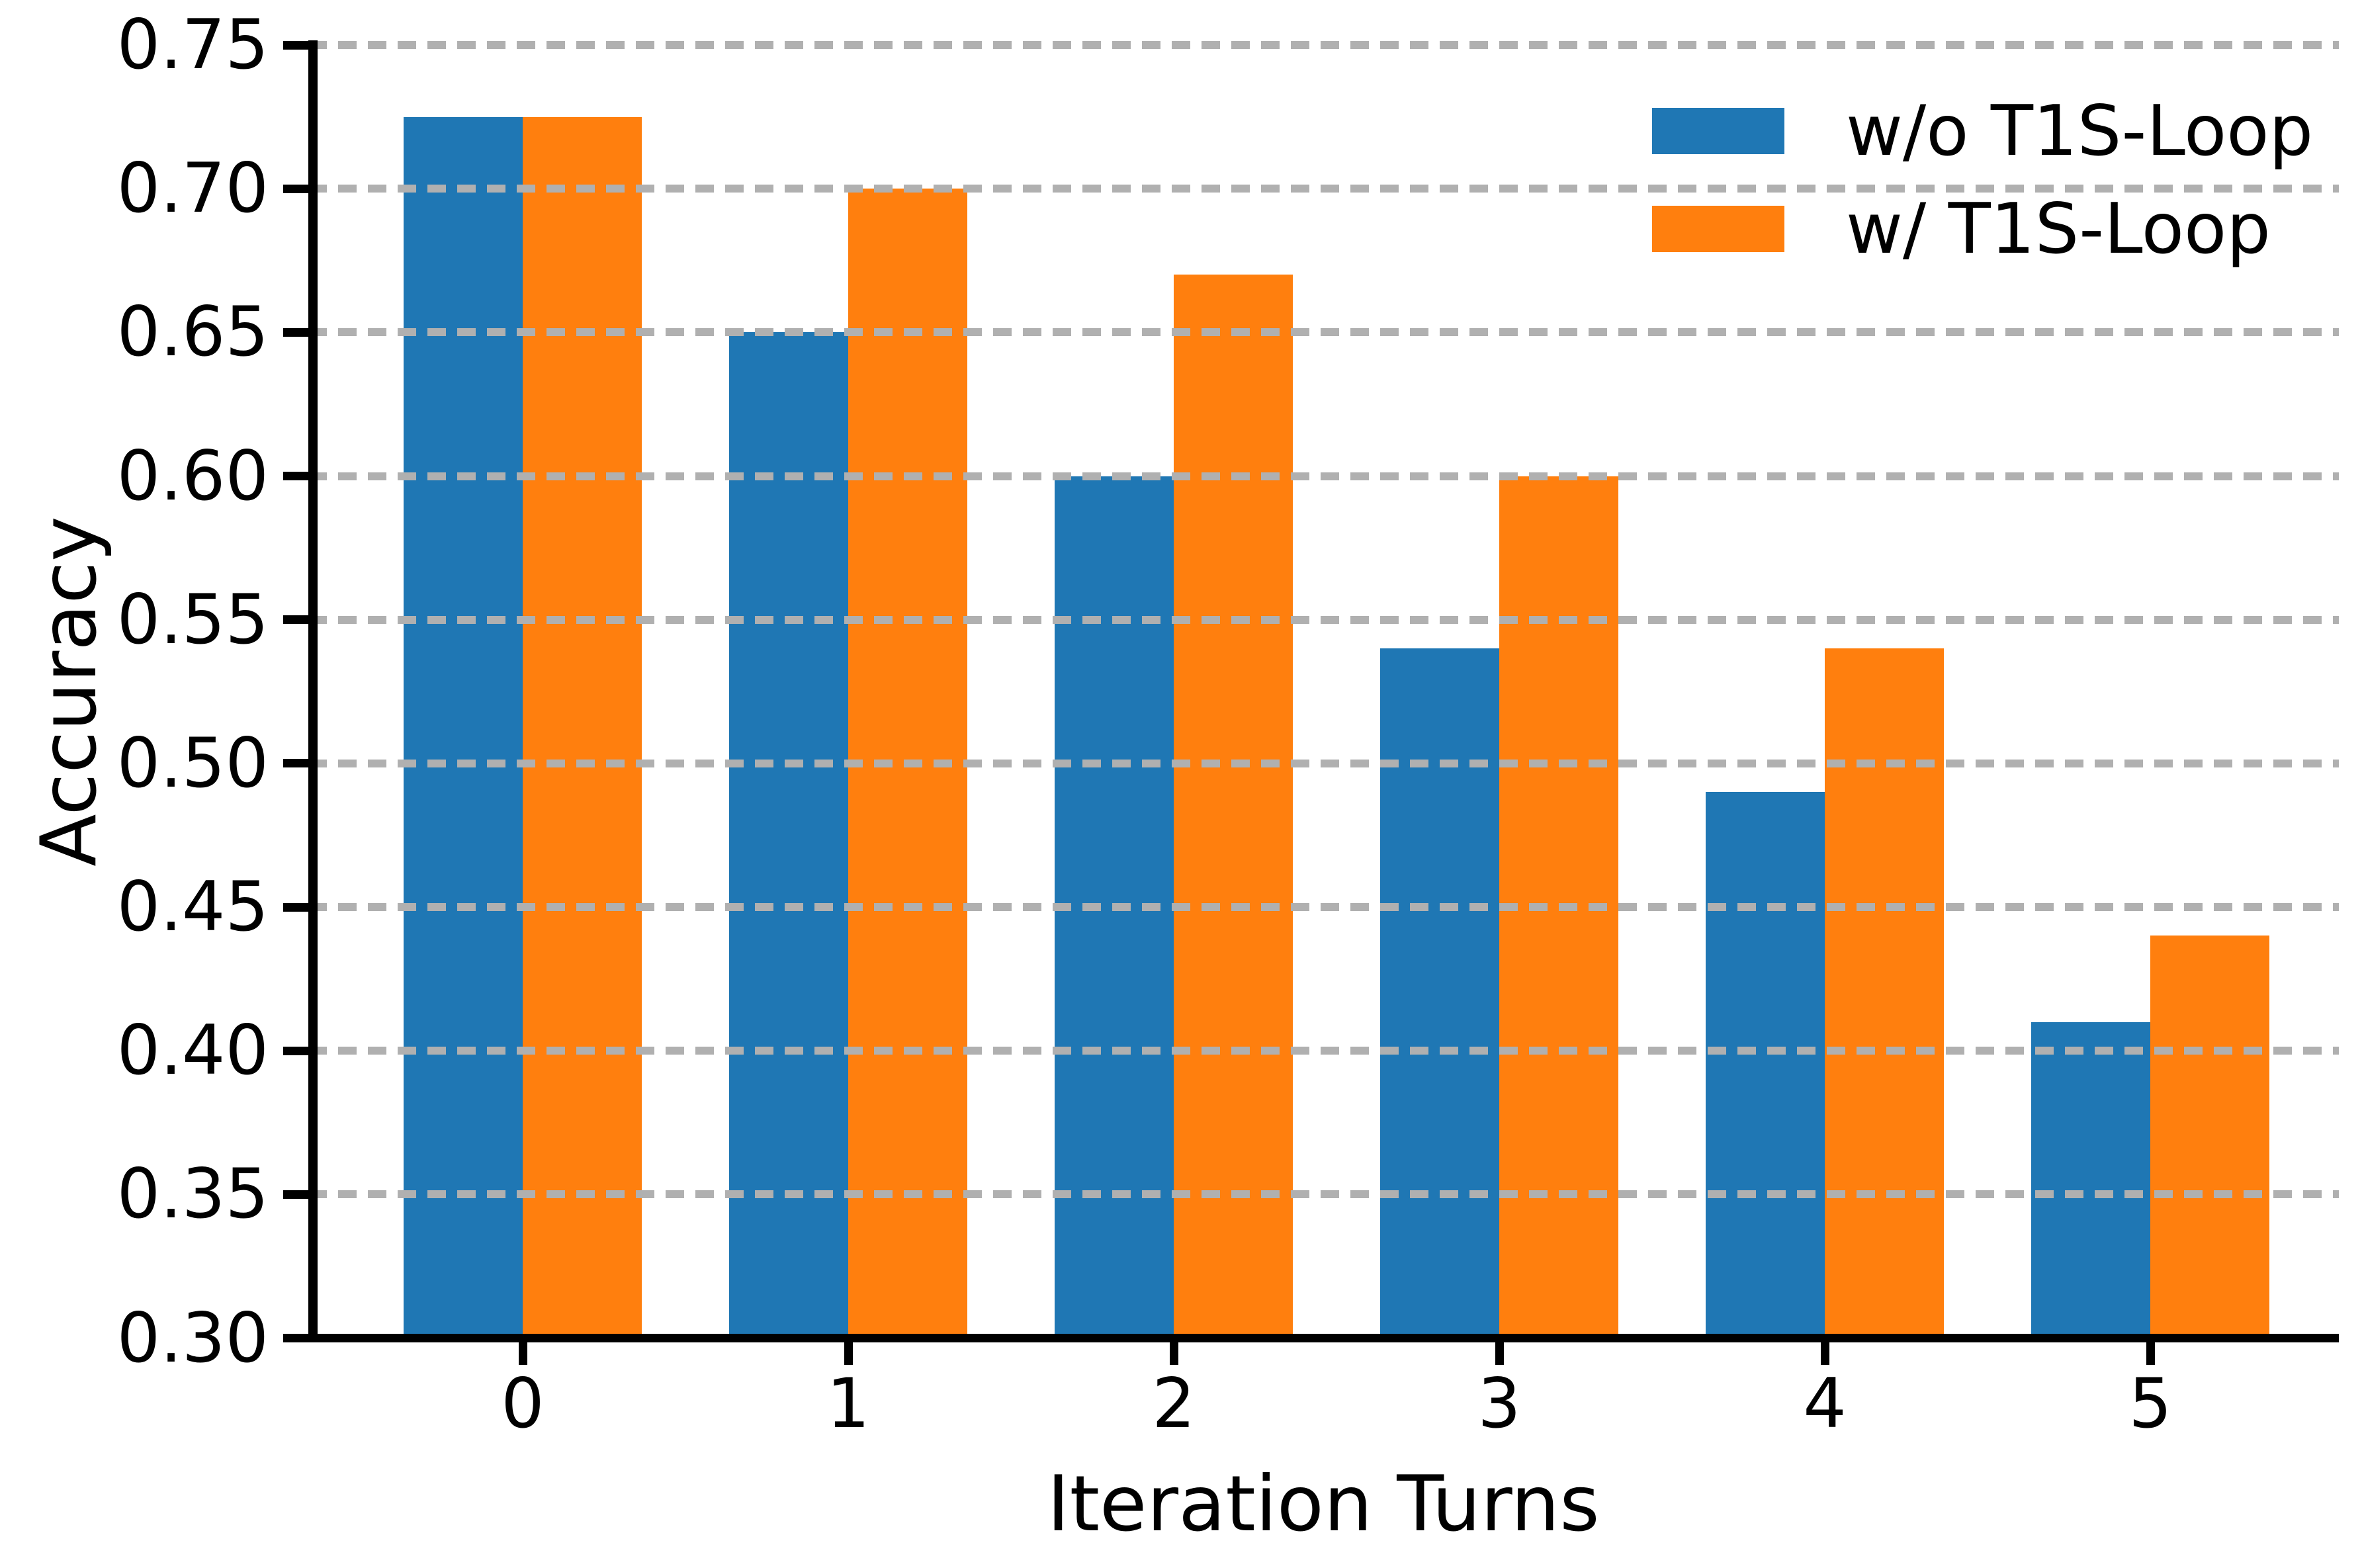 This screenshot has width=2362, height=1568. Describe the element at coordinates (1718, 229) in the screenshot. I see `legend-swatch-with-t1s-loop` at that location.